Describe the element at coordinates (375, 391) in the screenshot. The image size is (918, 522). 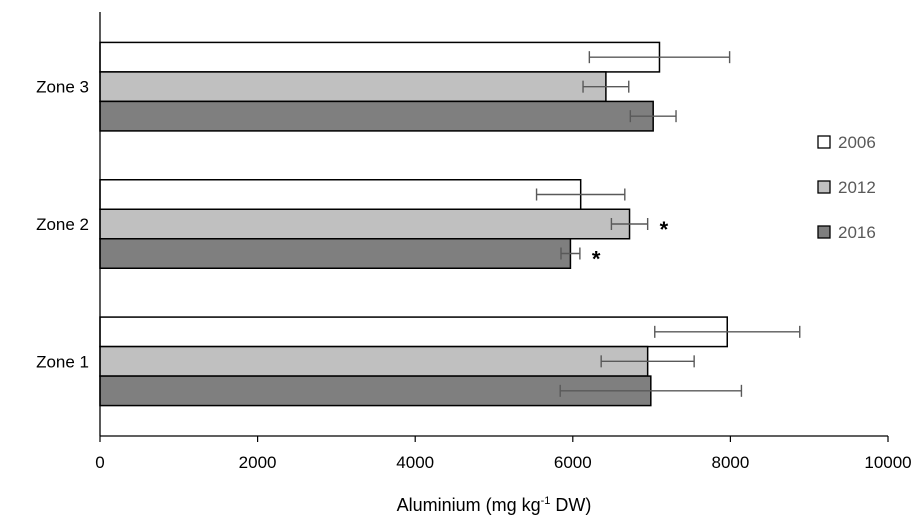
I see `bar-zone-1-2016` at that location.